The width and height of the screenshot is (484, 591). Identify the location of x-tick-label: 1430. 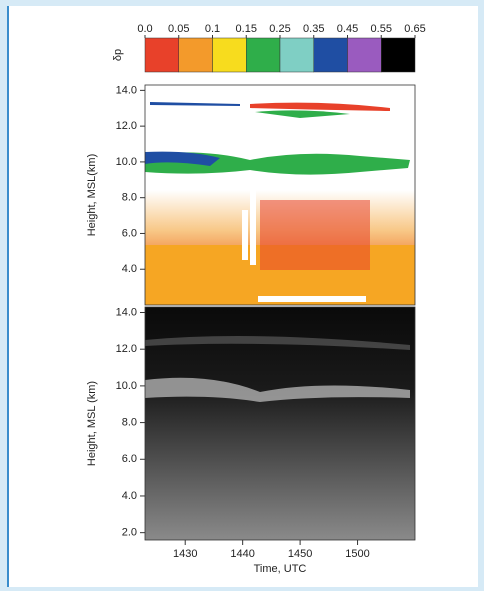
(185, 554).